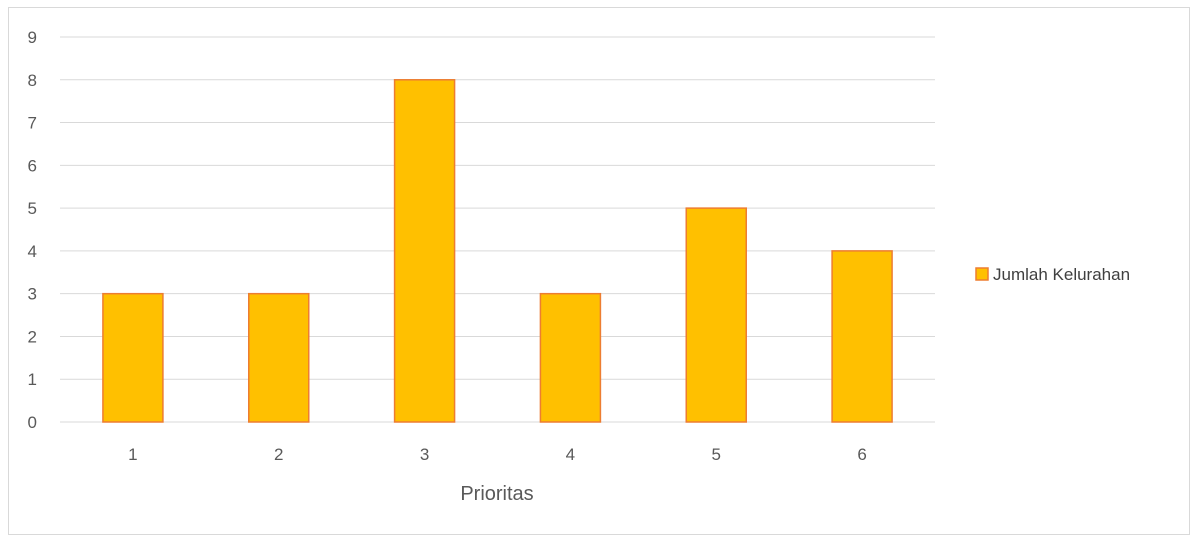 Image resolution: width=1192 pixels, height=538 pixels. I want to click on x-tick-label-4: 4, so click(570, 454).